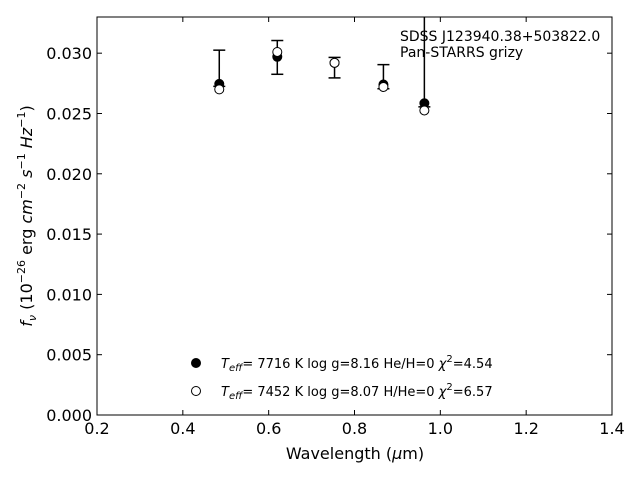 The width and height of the screenshot is (640, 480). What do you see at coordinates (196, 391) in the screenshot?
I see `legend-marker-open` at bounding box center [196, 391].